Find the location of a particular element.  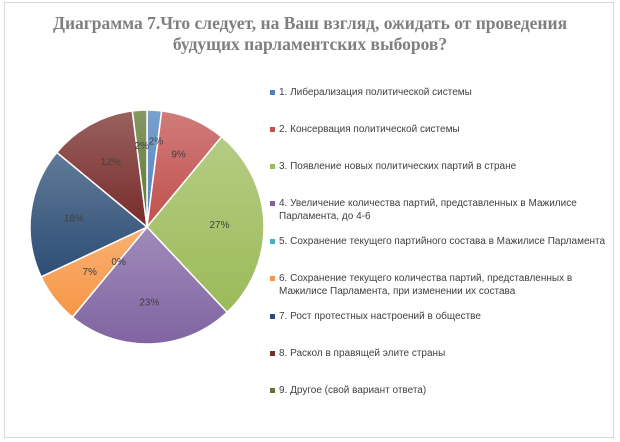

data-label: 18% is located at coordinates (74, 218).